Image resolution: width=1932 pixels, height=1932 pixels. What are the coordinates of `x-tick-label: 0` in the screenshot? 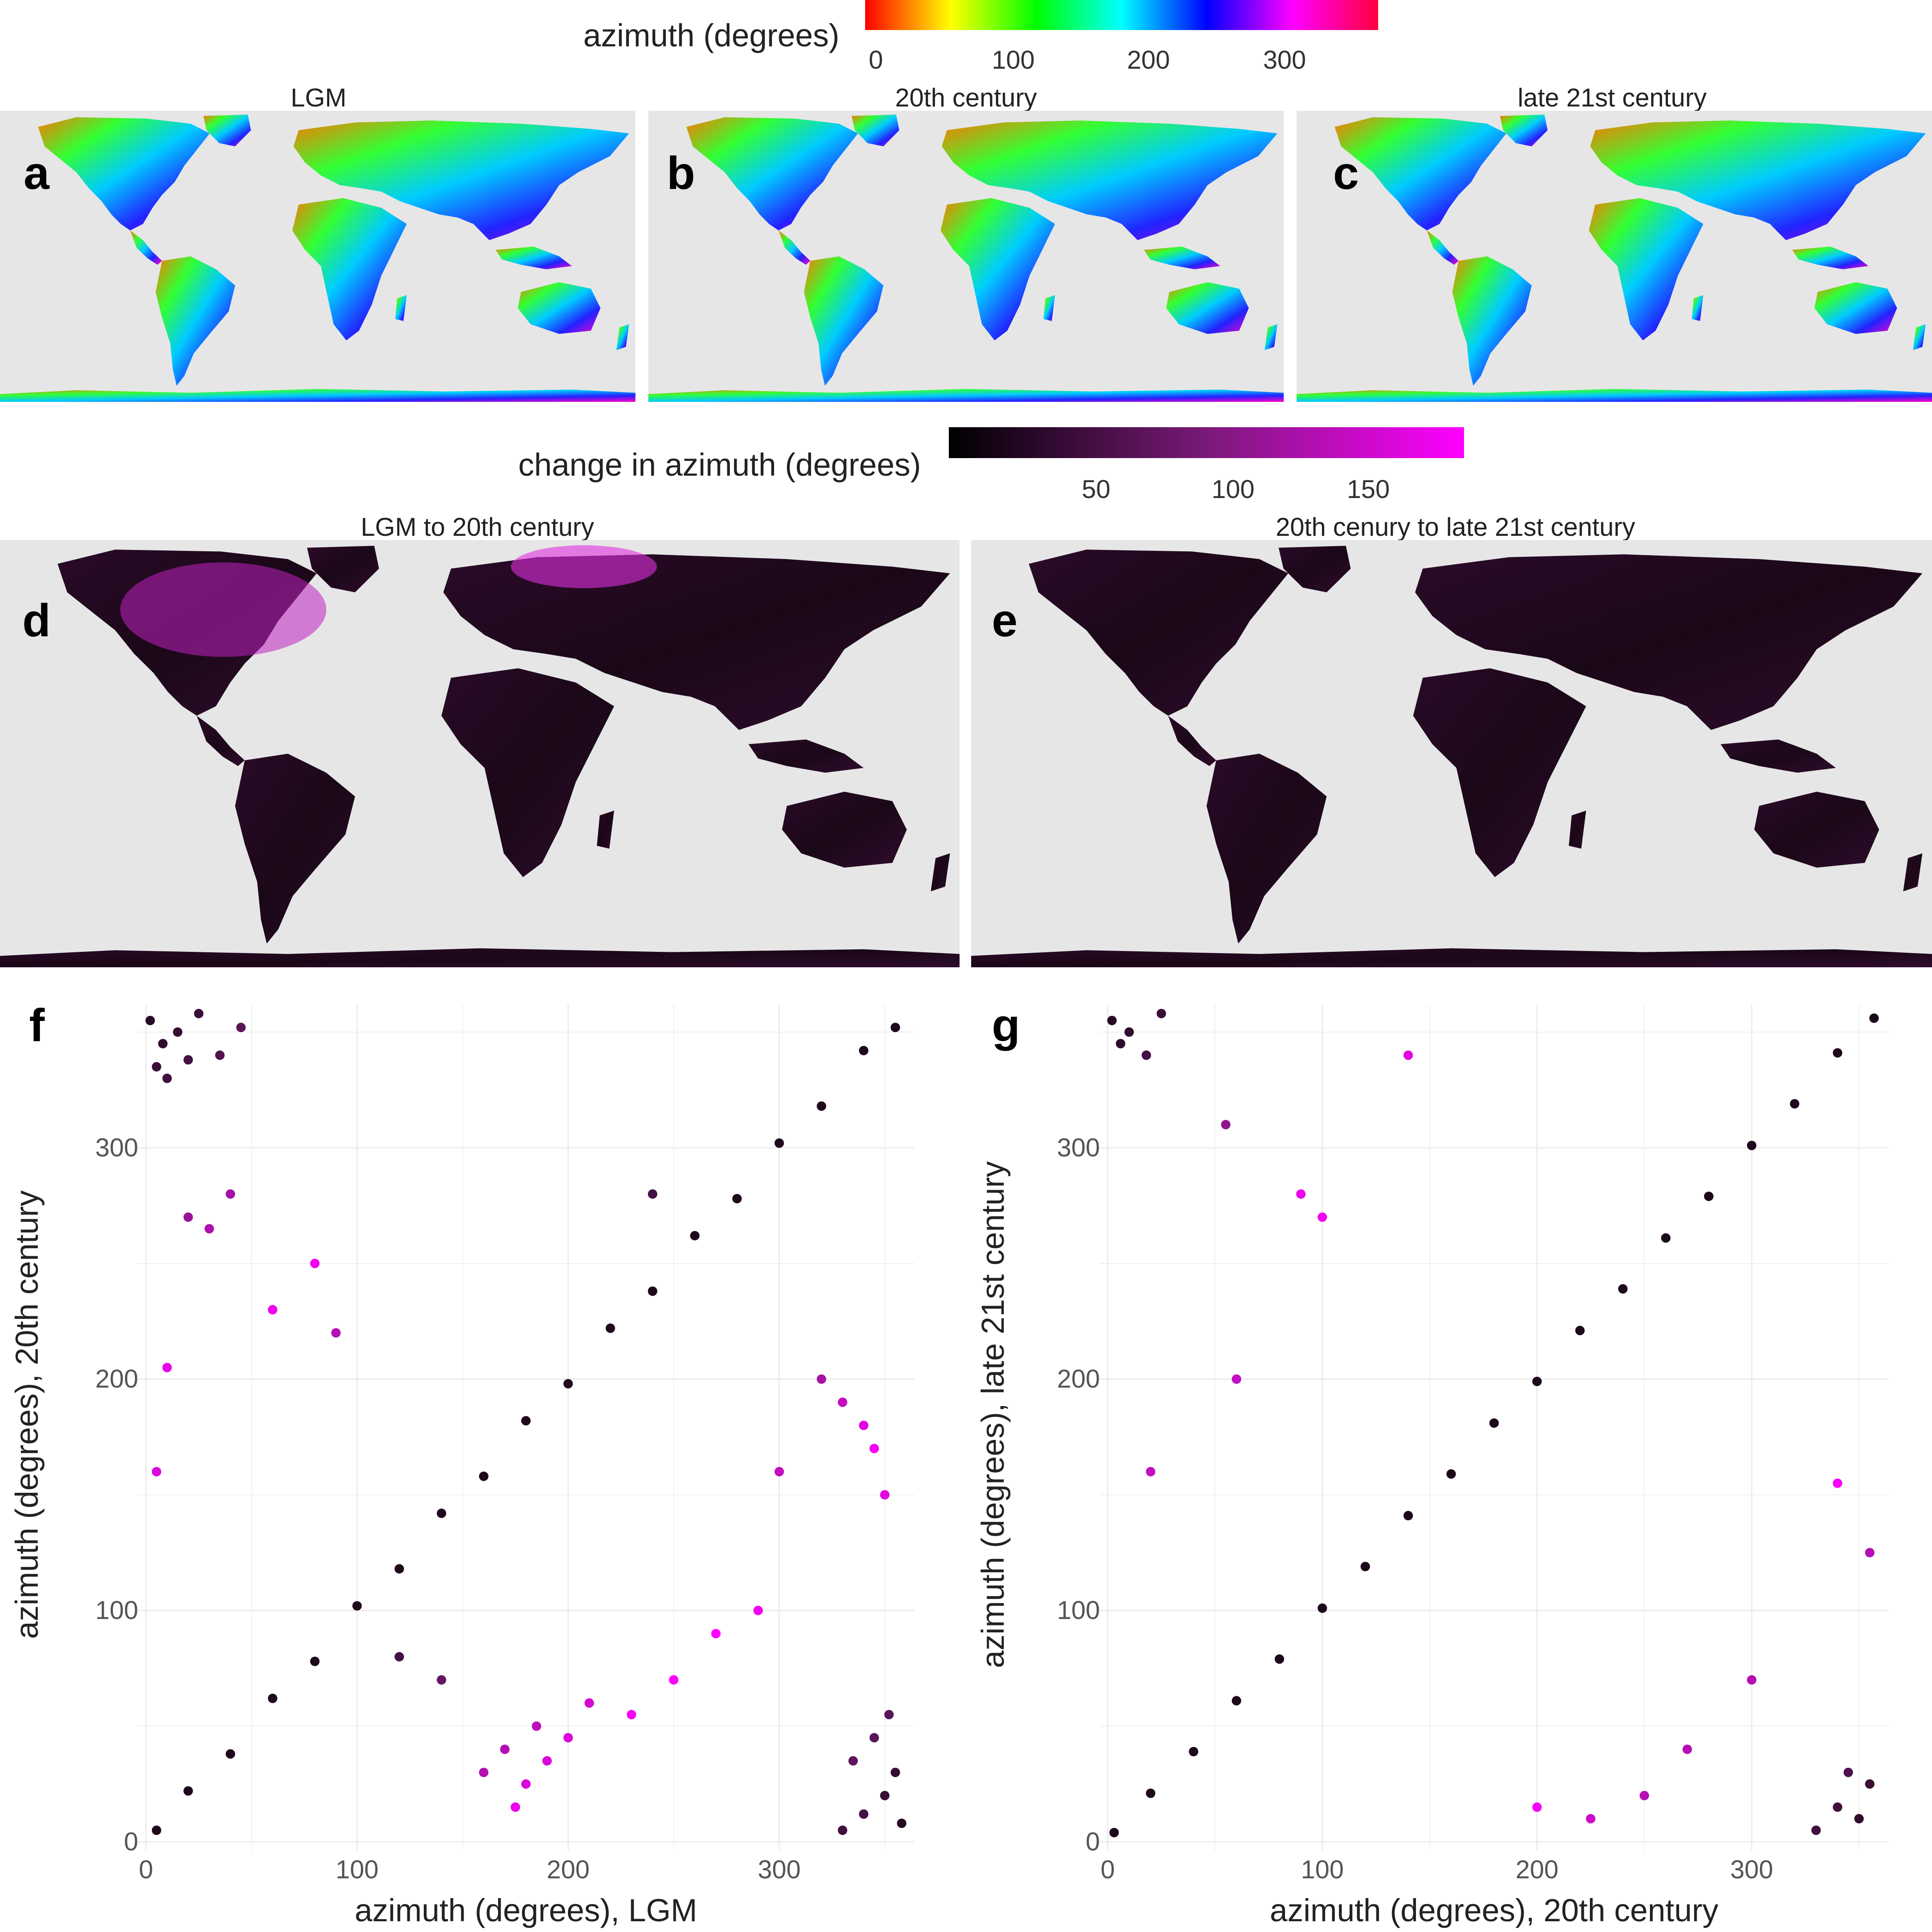 It's located at (146, 1870).